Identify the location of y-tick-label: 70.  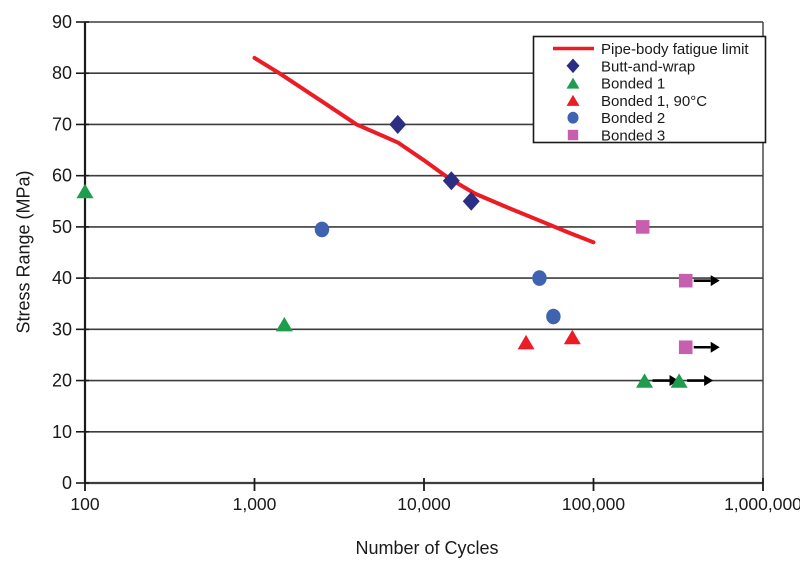
(62, 124).